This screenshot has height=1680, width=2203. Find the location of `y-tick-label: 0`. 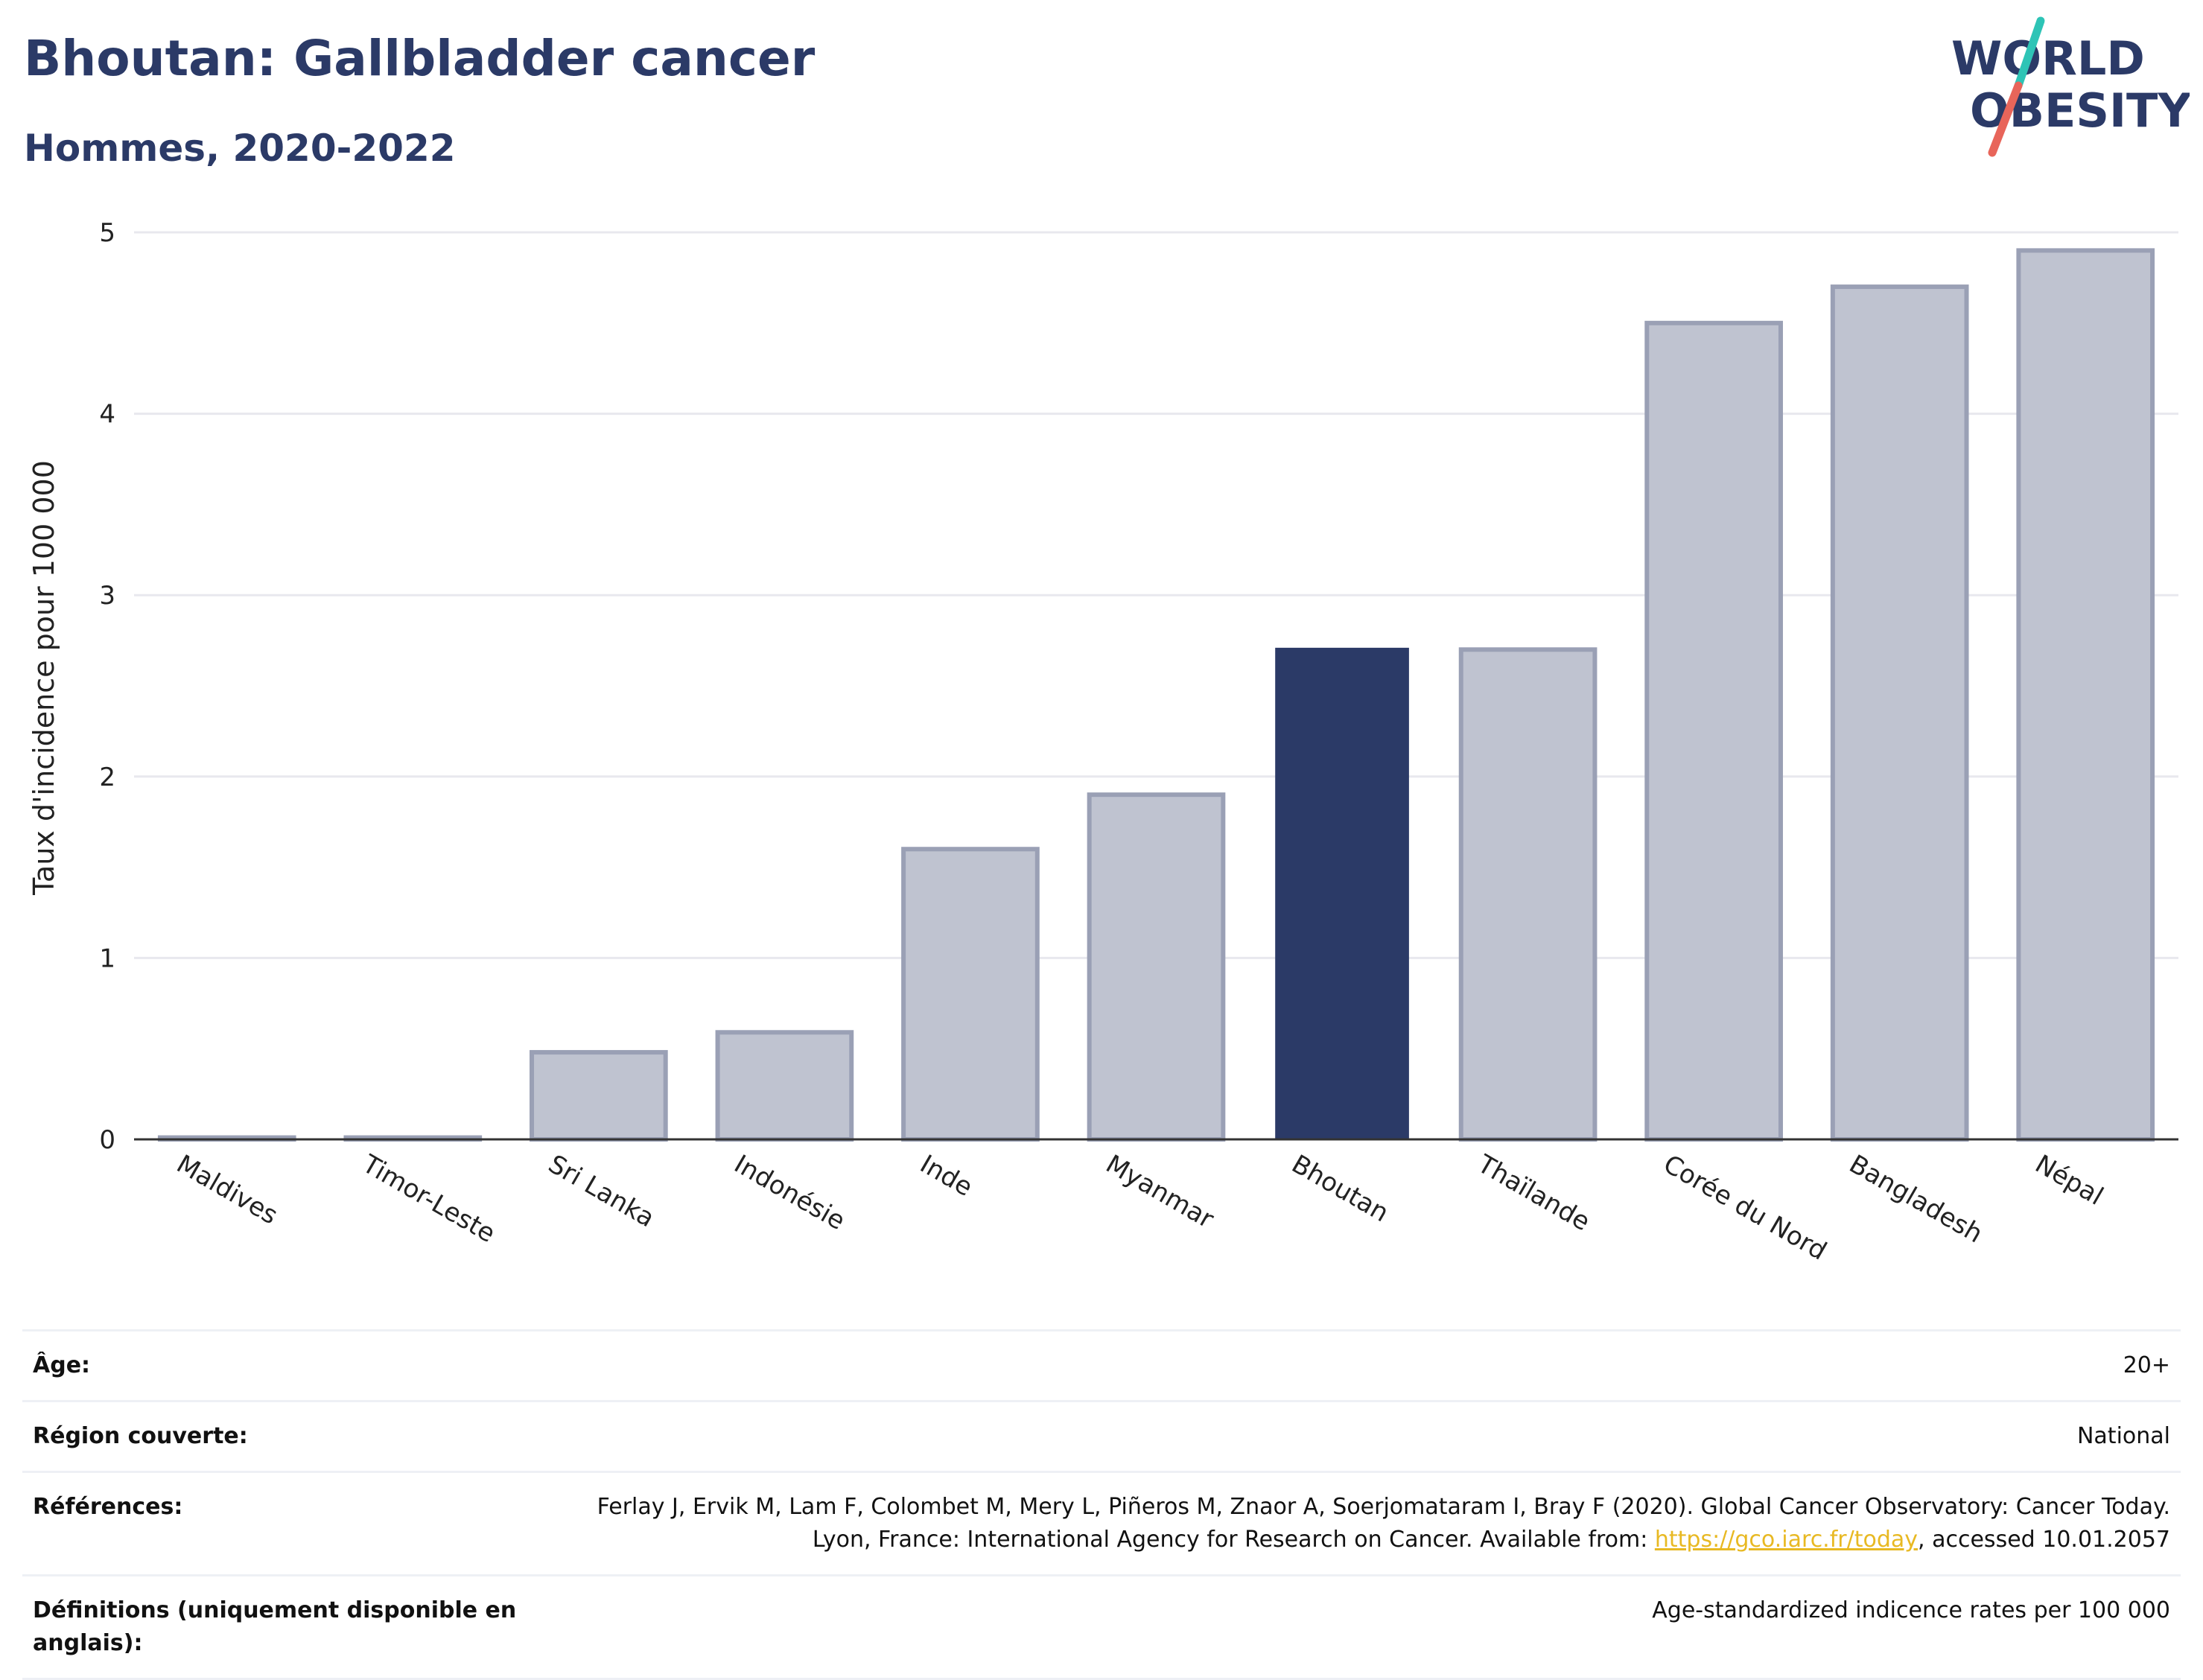

y-tick-label: 0 is located at coordinates (107, 1140).